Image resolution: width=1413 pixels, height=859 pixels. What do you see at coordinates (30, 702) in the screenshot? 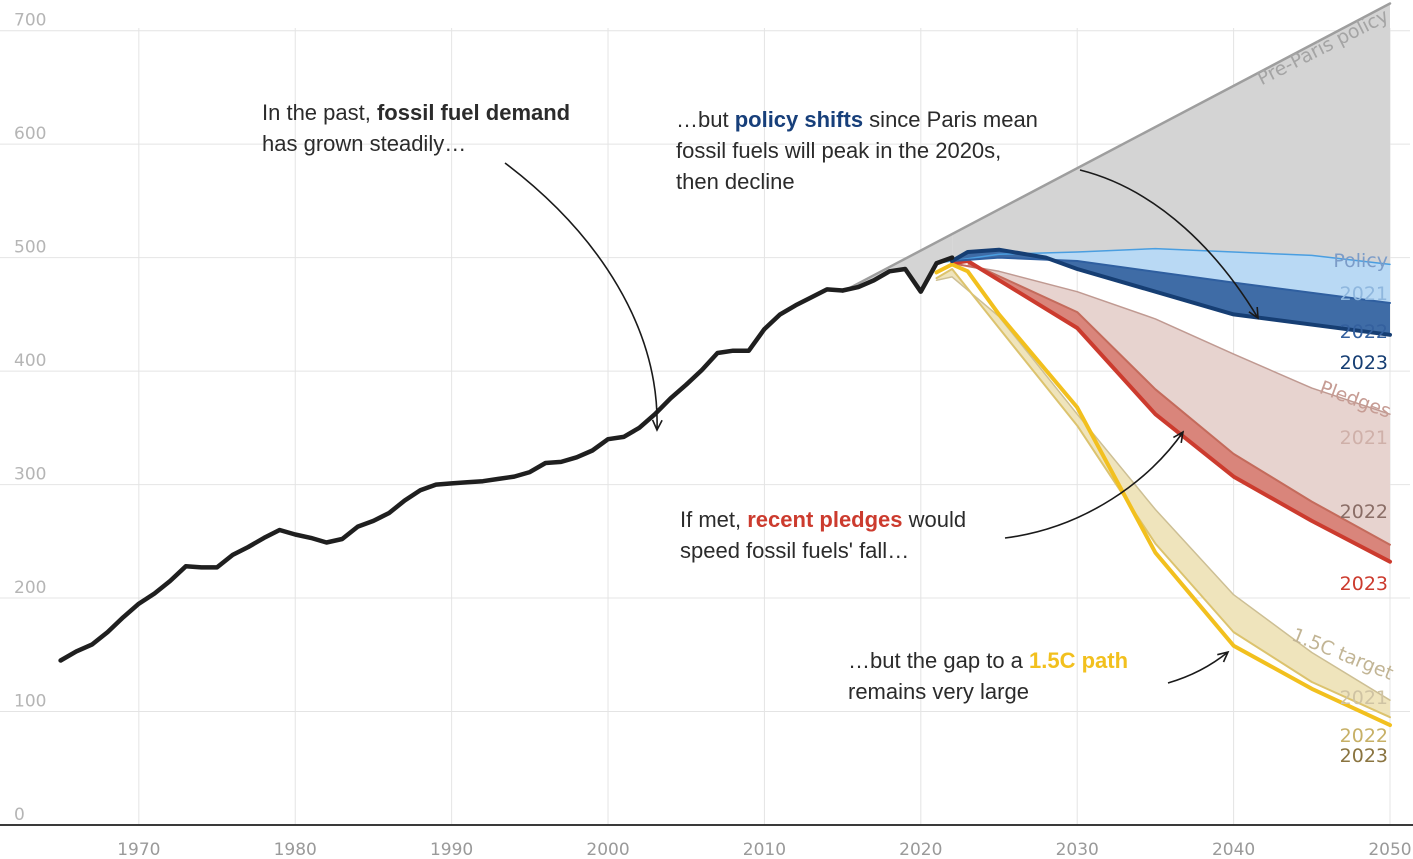
I see `y-tick-label: 100` at bounding box center [30, 702].